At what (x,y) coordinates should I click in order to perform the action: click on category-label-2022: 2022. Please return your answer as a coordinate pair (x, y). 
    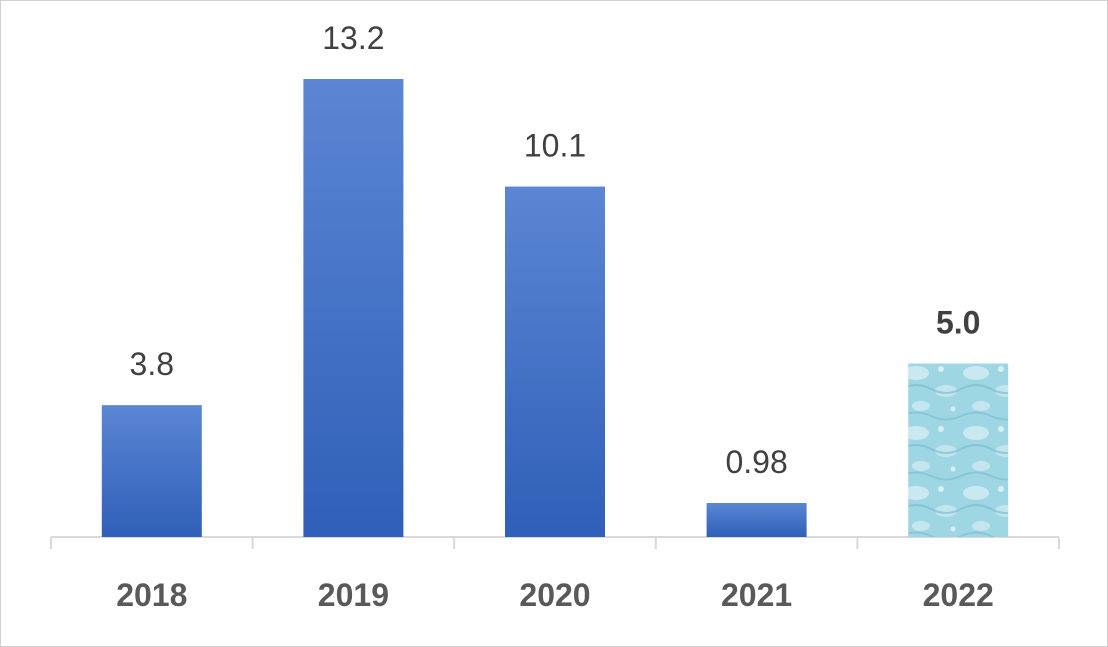
    Looking at the image, I should click on (958, 595).